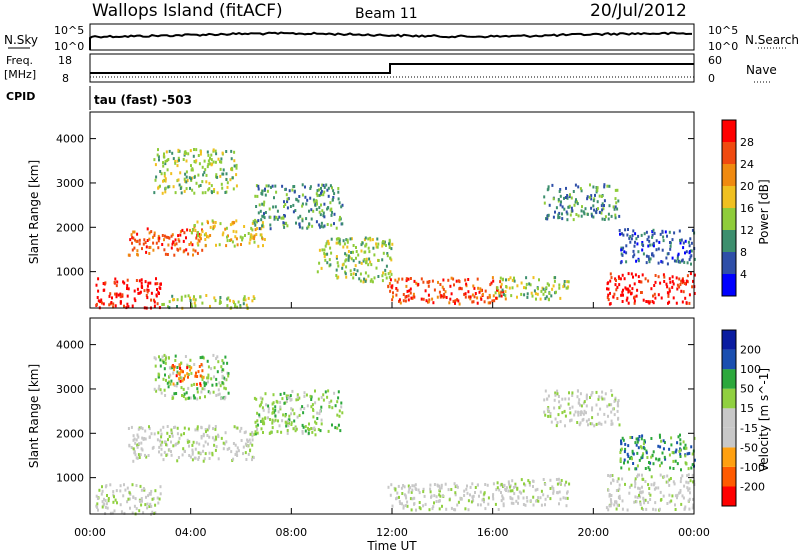  Describe the element at coordinates (711, 78) in the screenshot. I see `nave-tick-low: 0` at that location.